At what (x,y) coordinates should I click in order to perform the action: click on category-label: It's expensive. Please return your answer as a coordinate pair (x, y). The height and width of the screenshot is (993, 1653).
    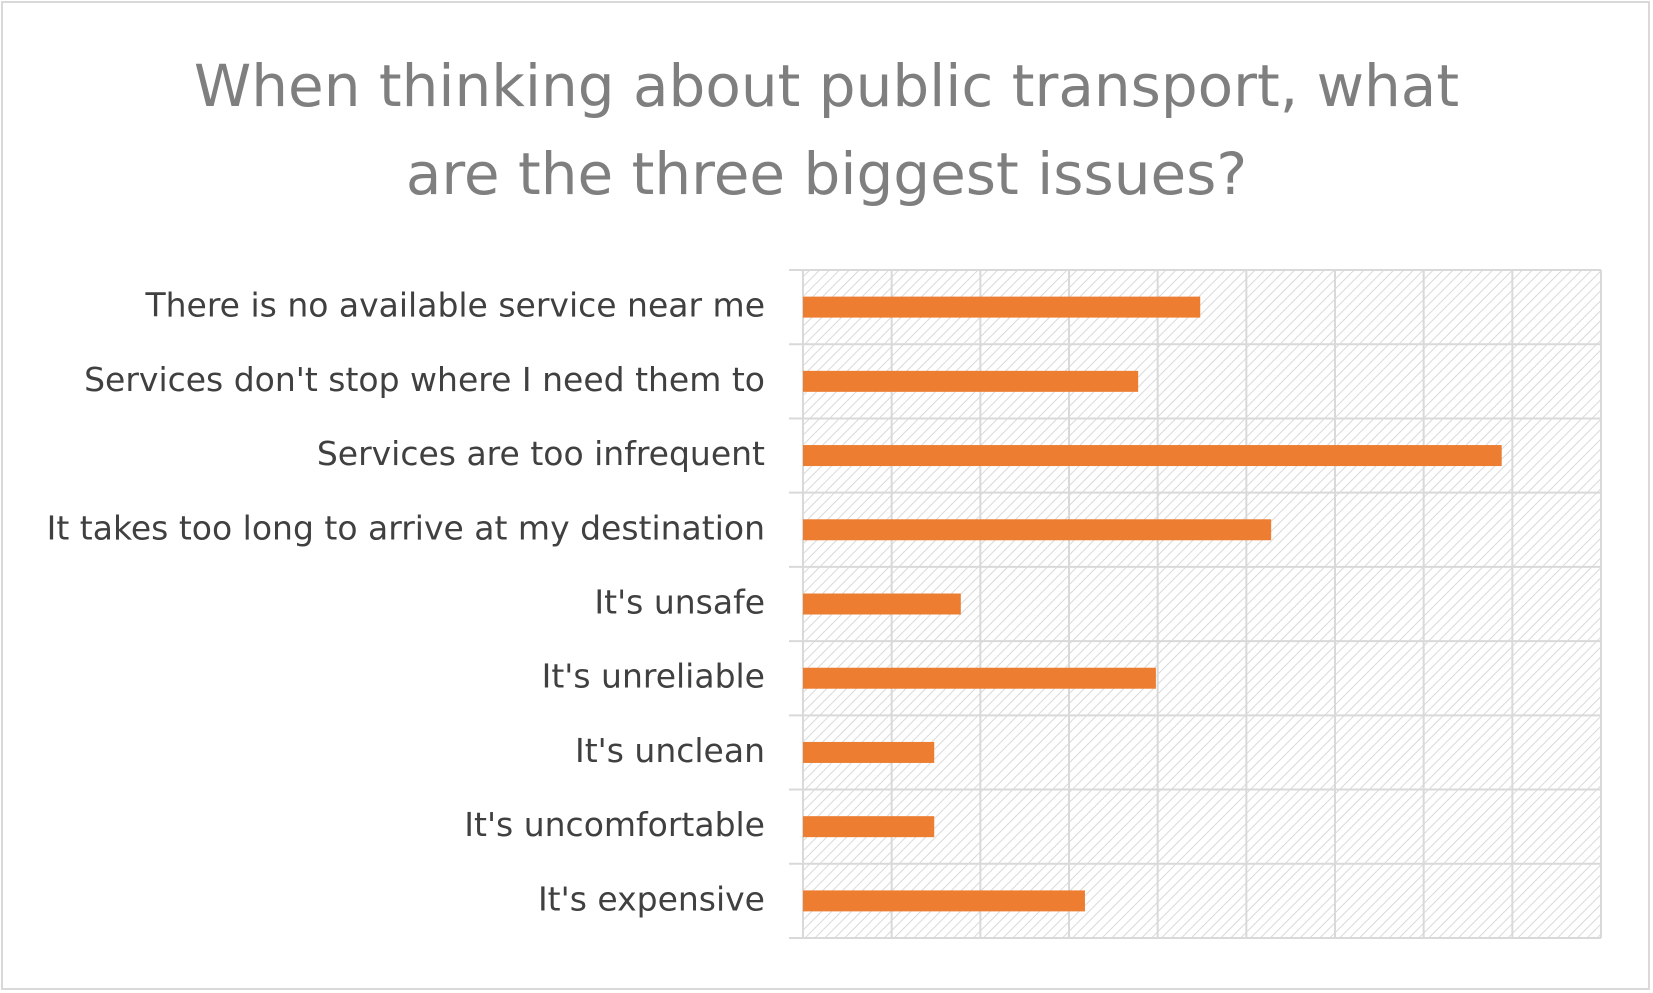
    Looking at the image, I should click on (651, 898).